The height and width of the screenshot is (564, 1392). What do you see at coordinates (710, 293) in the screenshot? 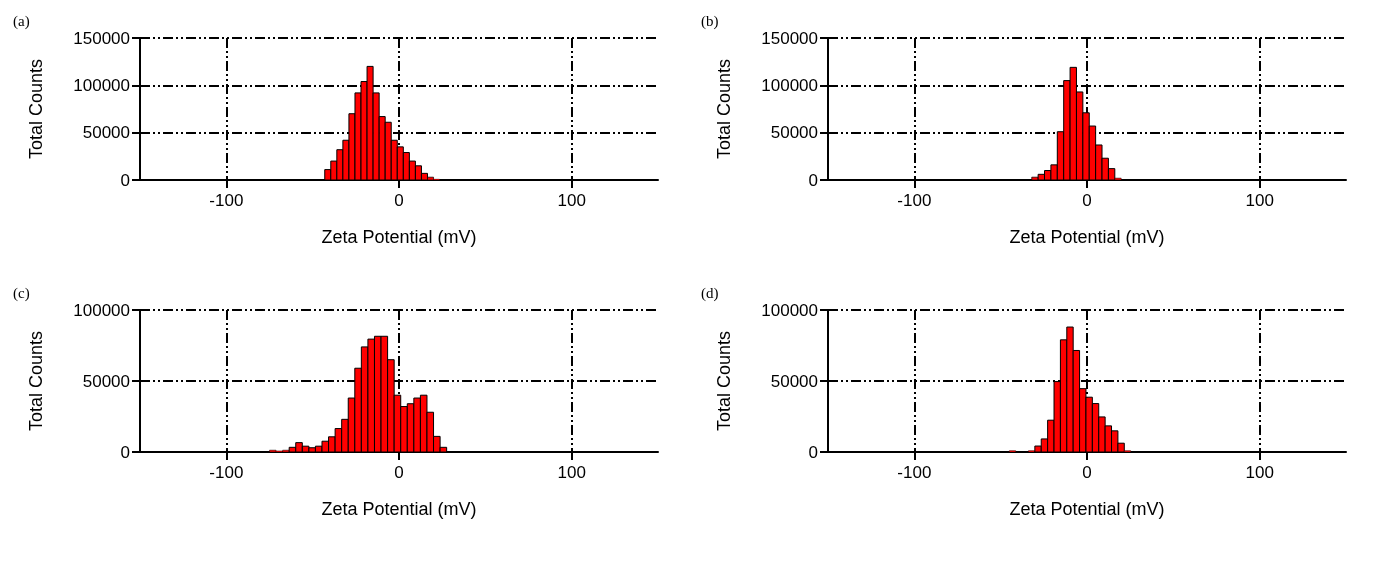
I see `chart-title: (d)` at bounding box center [710, 293].